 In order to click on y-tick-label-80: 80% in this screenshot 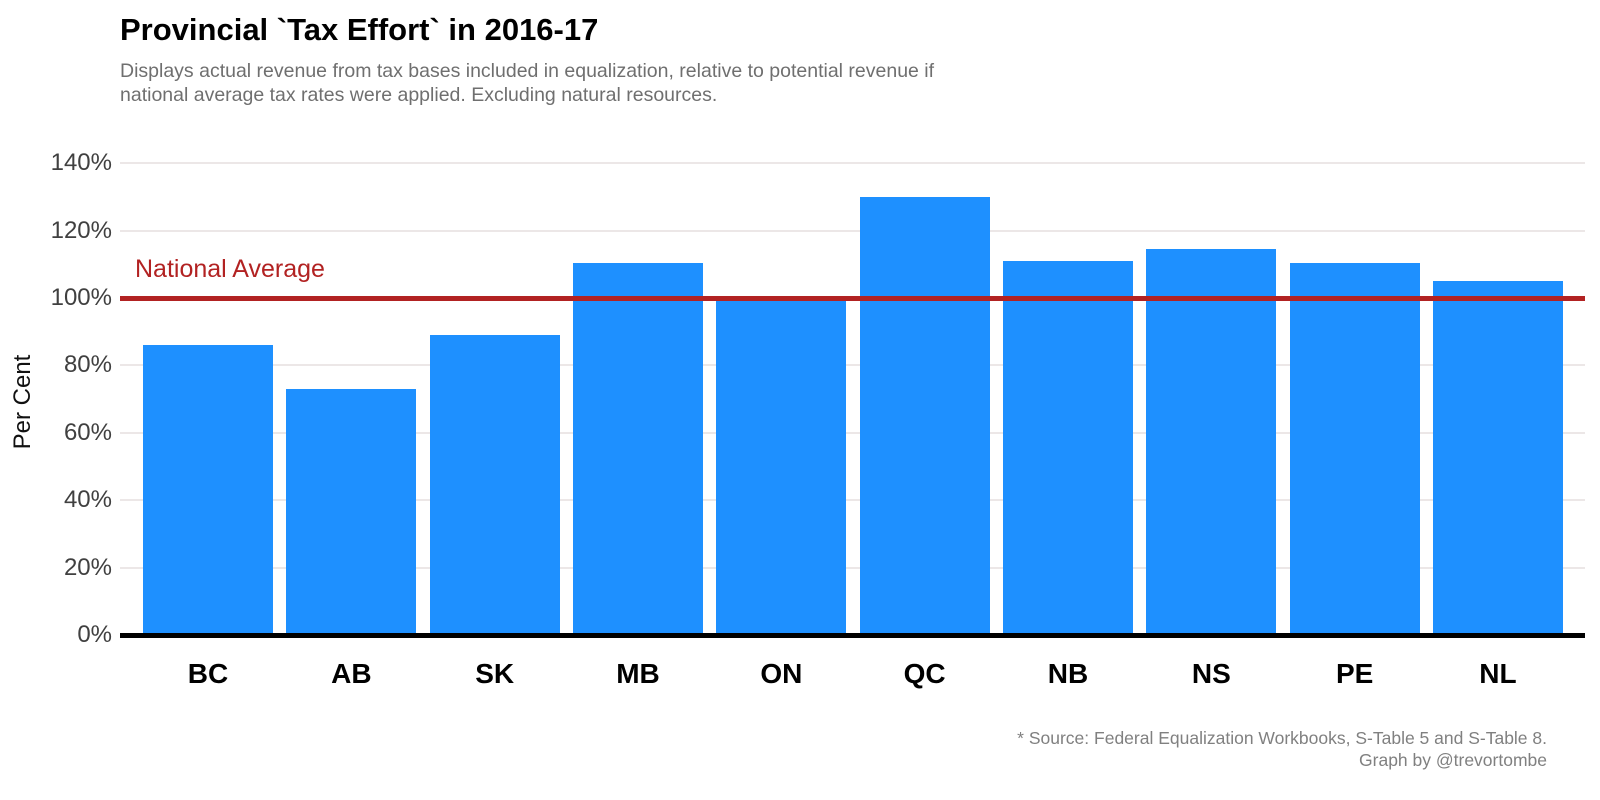, I will do `click(87, 365)`.